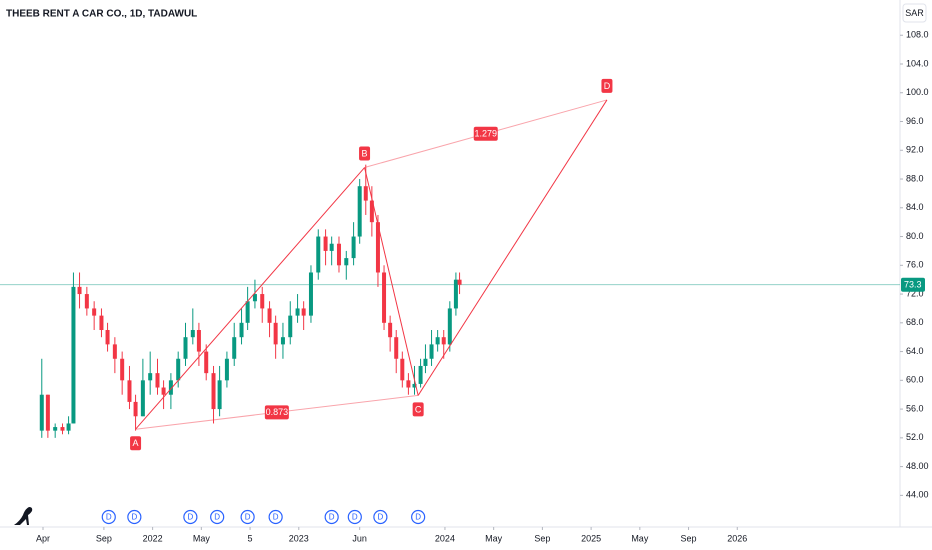 This screenshot has width=932, height=550. Describe the element at coordinates (136, 443) in the screenshot. I see `pattern-point-label: A` at that location.